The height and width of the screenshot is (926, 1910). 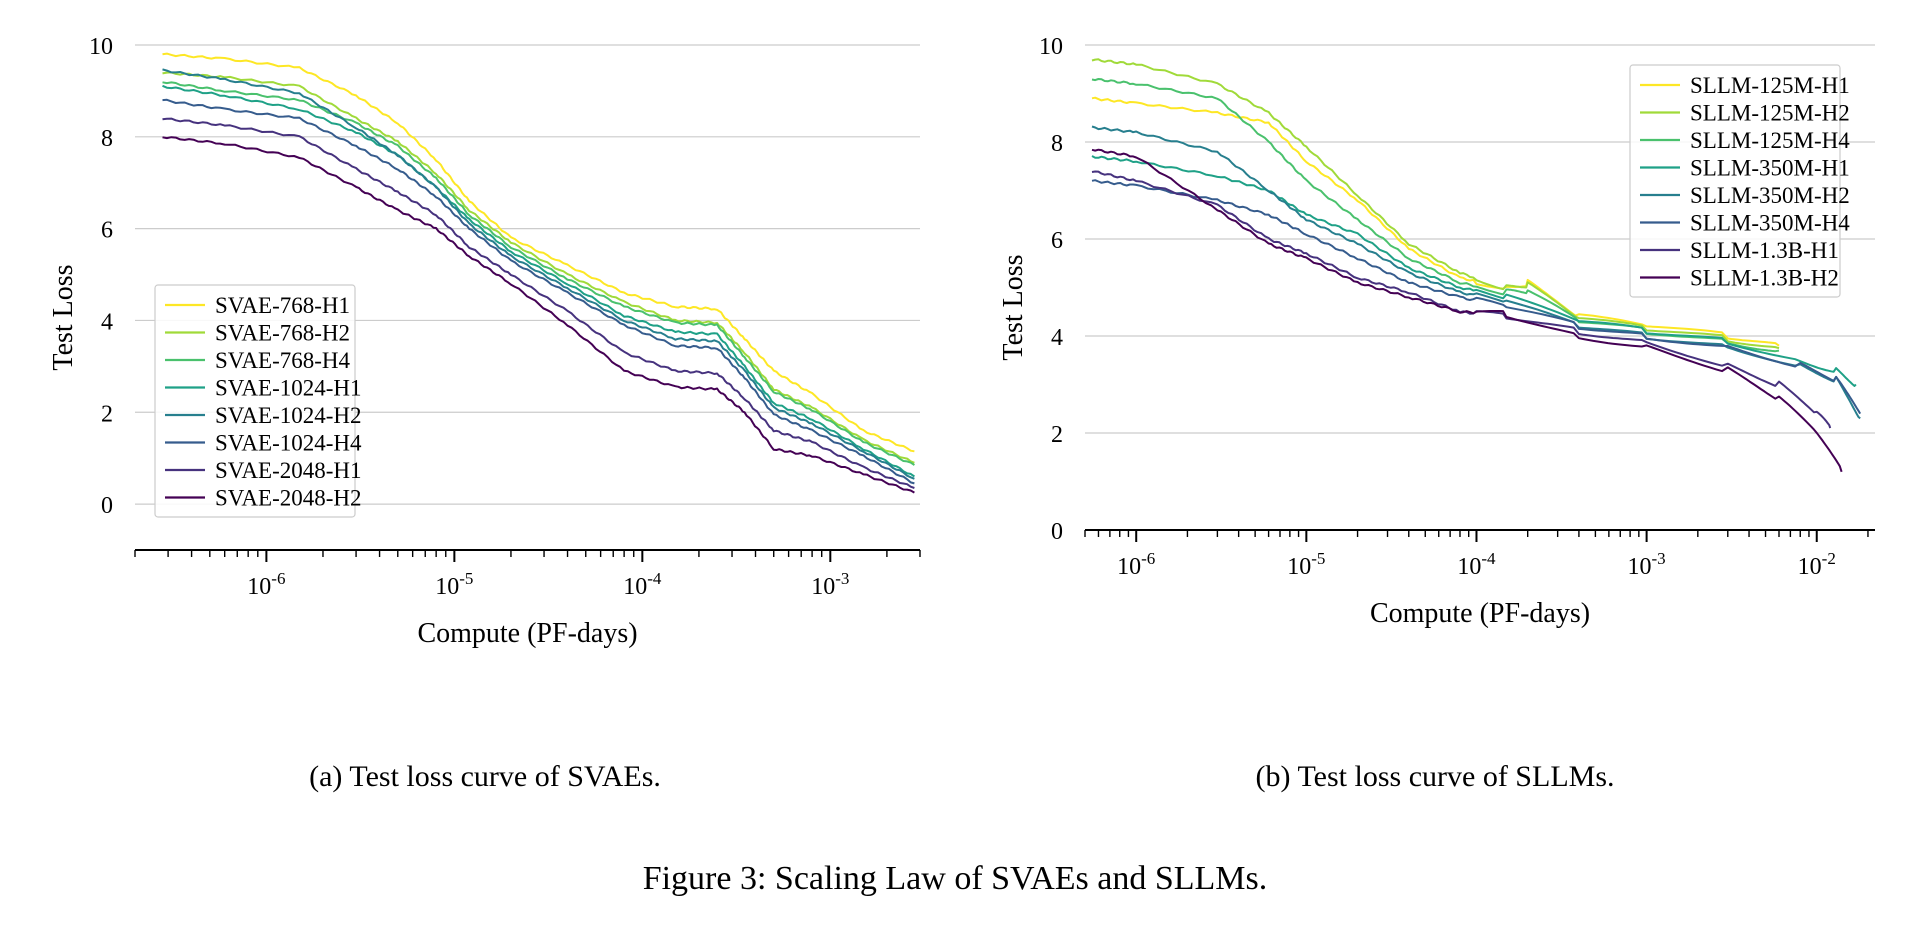 What do you see at coordinates (1647, 564) in the screenshot?
I see `xtick-label-b-3: 10⁻³` at bounding box center [1647, 564].